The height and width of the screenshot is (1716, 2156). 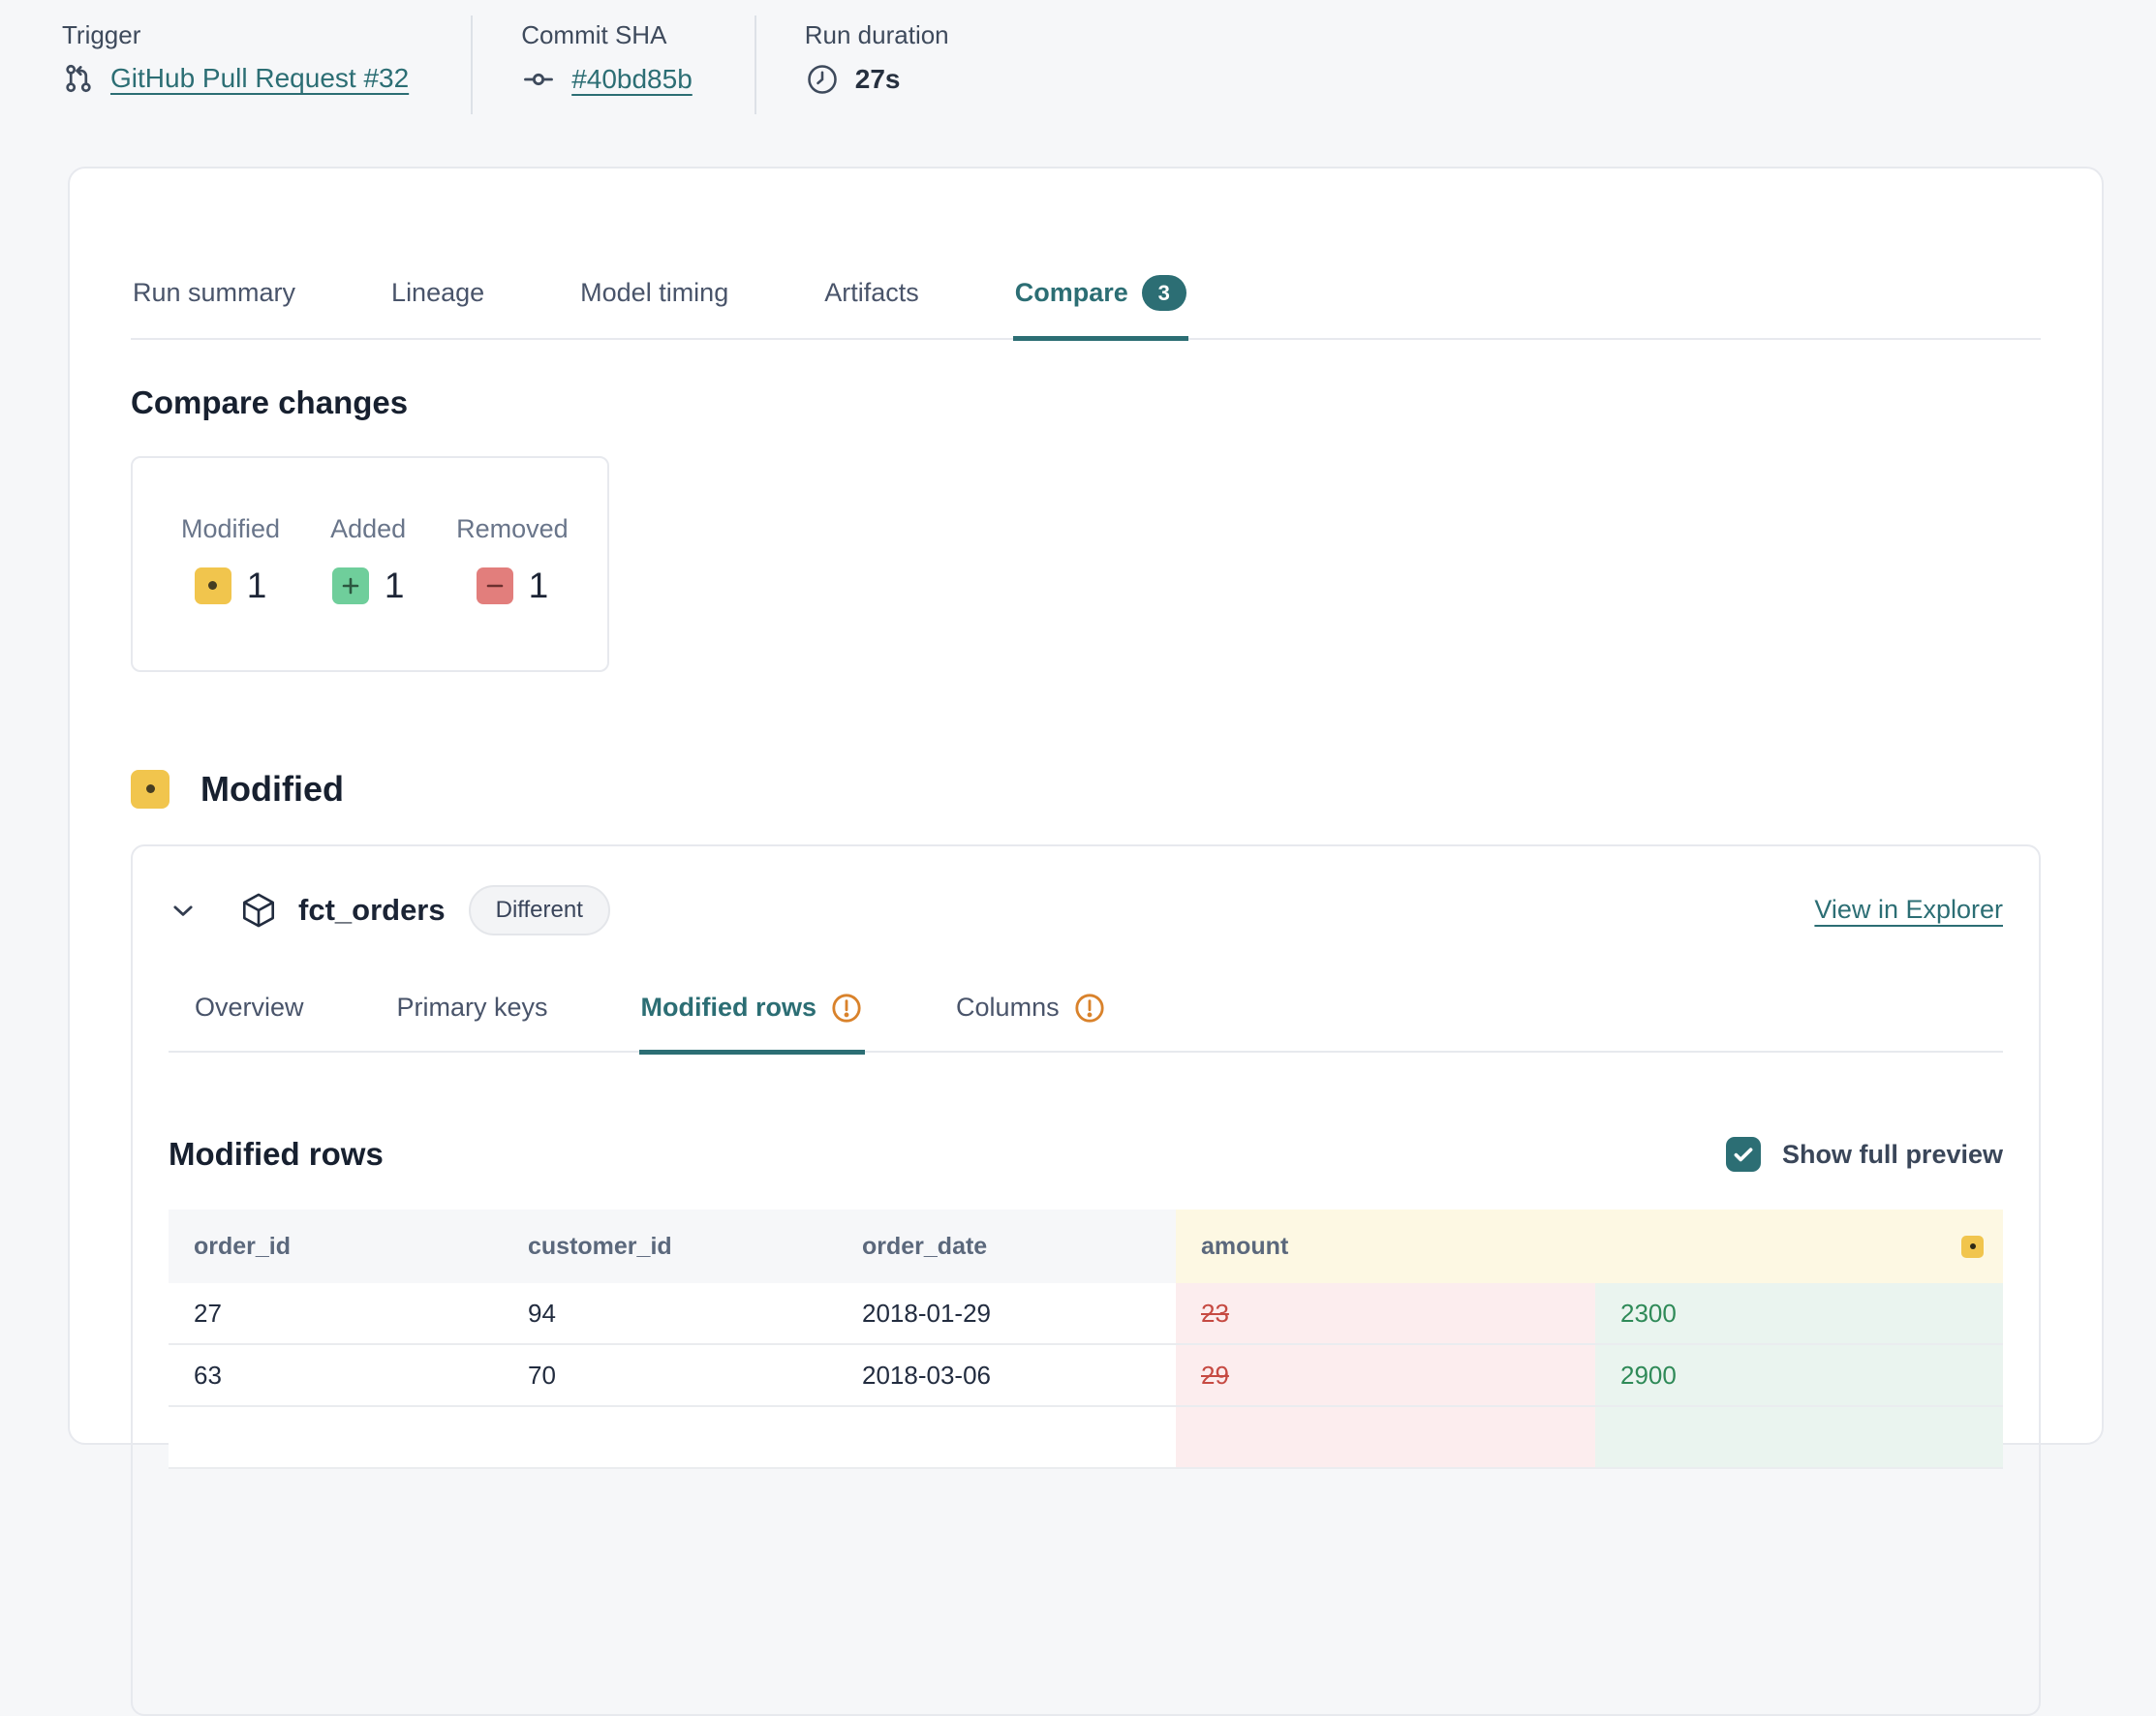 I want to click on summary-removed-label: Removed, so click(x=512, y=528).